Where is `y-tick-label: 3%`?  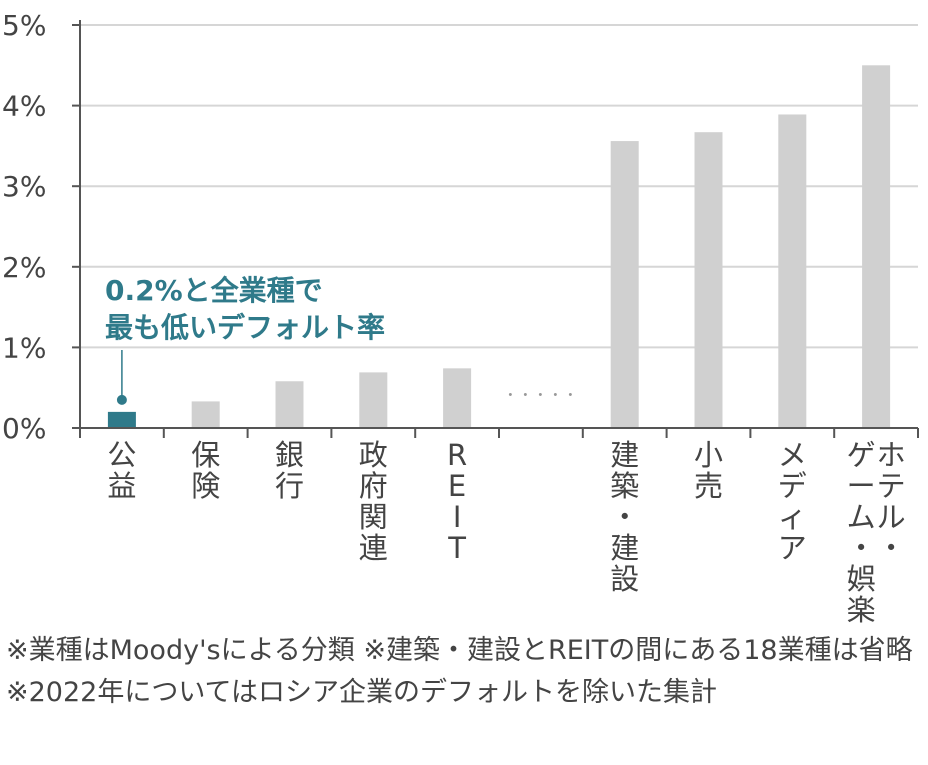
y-tick-label: 3% is located at coordinates (24, 186).